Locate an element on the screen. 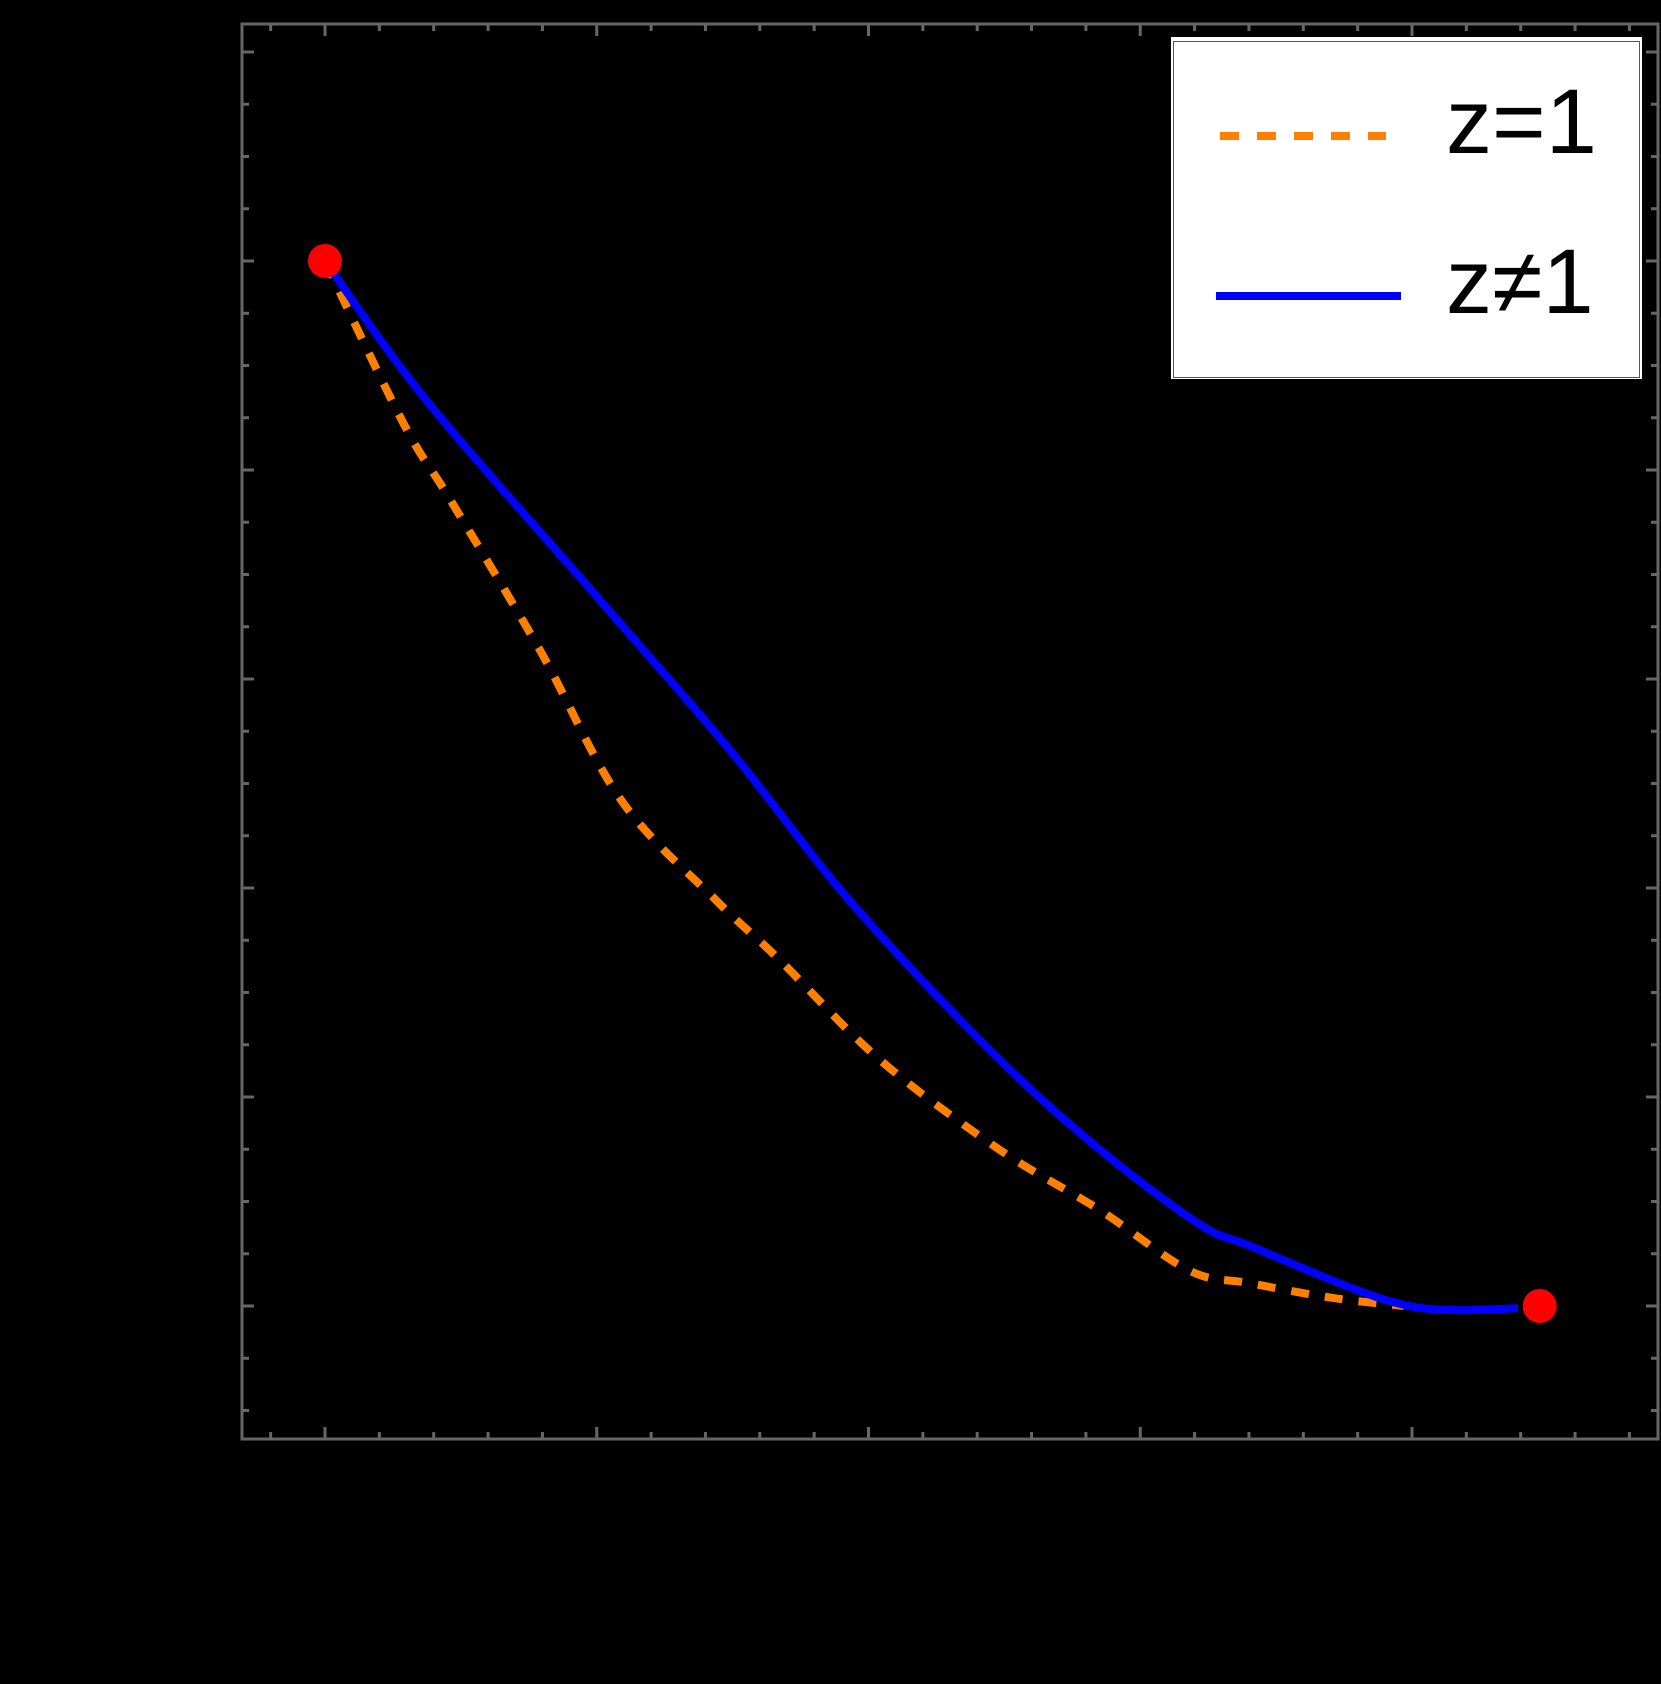 The width and height of the screenshot is (1661, 1684). legend-inner-border is located at coordinates (1406, 209).